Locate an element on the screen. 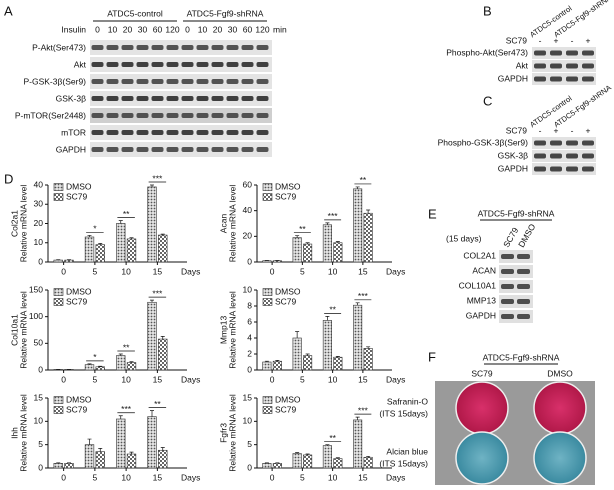 This screenshot has height=490, width=614. row-label: COL10A1 is located at coordinates (478, 285).